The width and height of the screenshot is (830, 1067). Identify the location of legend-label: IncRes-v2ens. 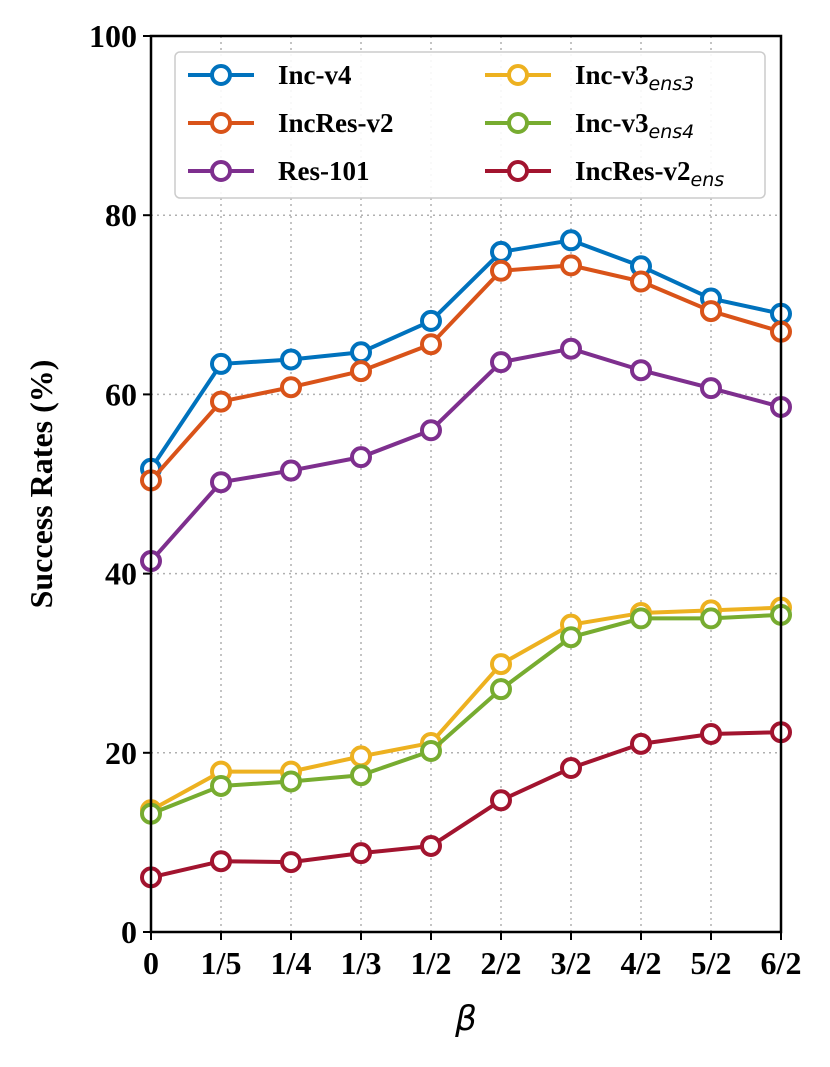
(649, 173).